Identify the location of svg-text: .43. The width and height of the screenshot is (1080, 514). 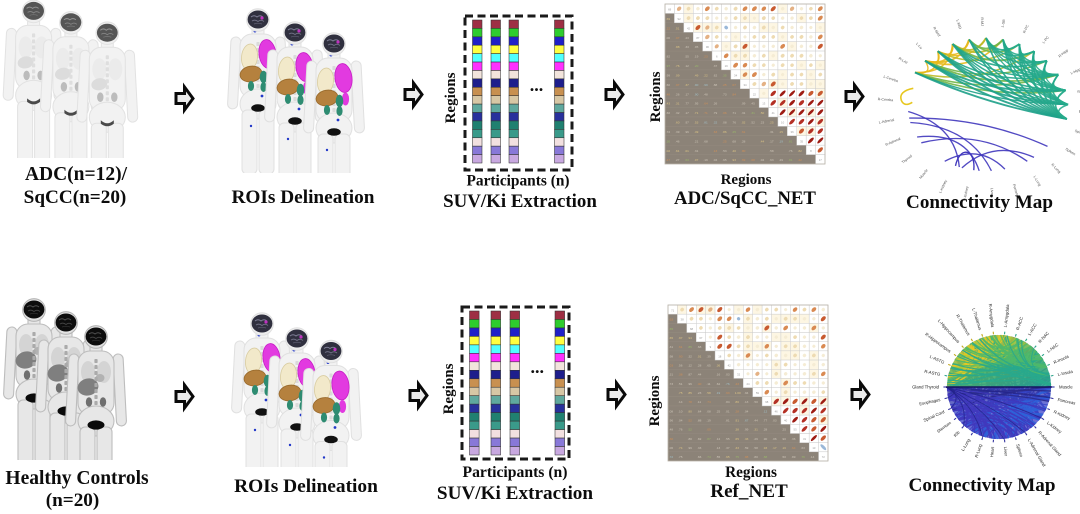
(737, 384).